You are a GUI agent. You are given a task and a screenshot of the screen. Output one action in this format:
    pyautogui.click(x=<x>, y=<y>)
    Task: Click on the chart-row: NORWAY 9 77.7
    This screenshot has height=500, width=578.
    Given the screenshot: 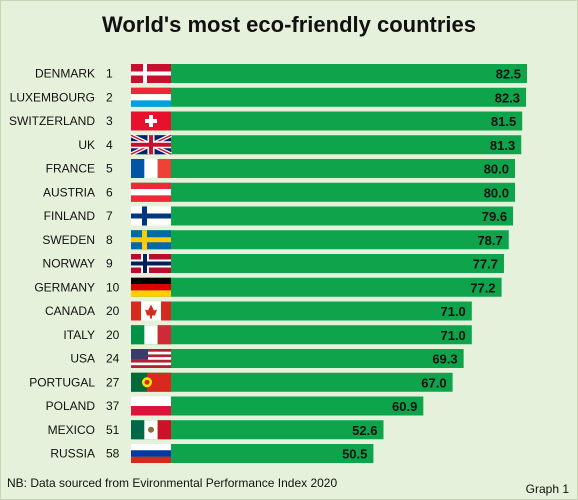 What is the action you would take?
    pyautogui.click(x=273, y=263)
    